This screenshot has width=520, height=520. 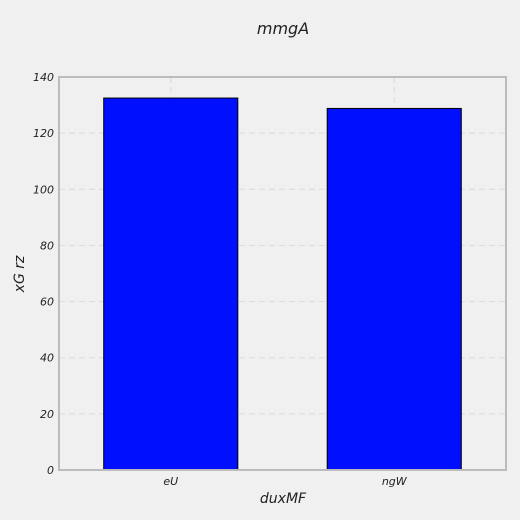 I want to click on y-tick-label: 60, so click(x=47, y=302).